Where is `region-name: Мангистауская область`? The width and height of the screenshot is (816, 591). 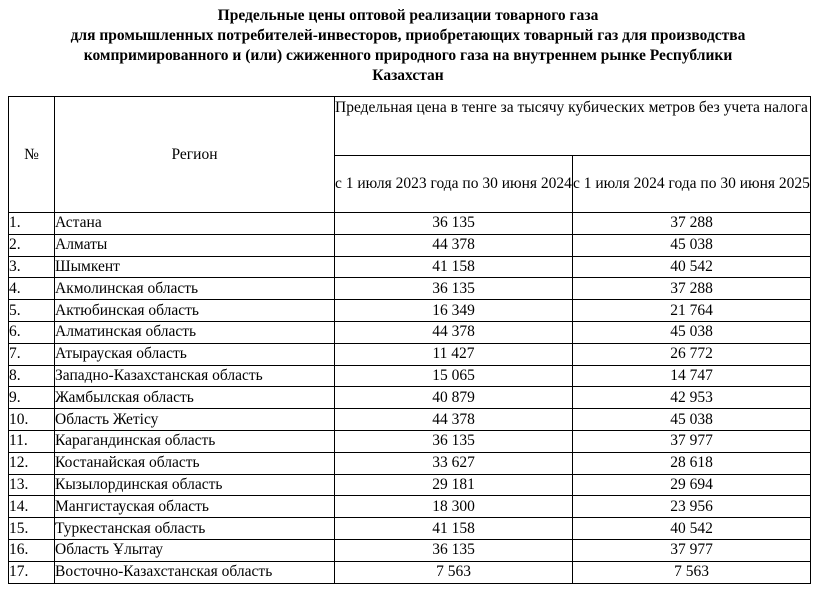 region-name: Мангистауская область is located at coordinates (194, 507).